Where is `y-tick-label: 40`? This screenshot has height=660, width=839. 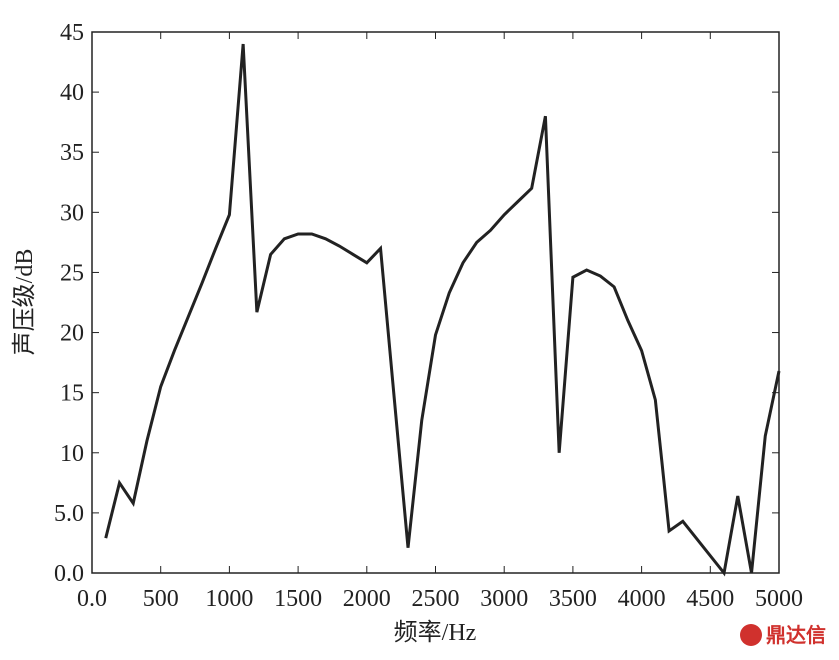 y-tick-label: 40 is located at coordinates (72, 93).